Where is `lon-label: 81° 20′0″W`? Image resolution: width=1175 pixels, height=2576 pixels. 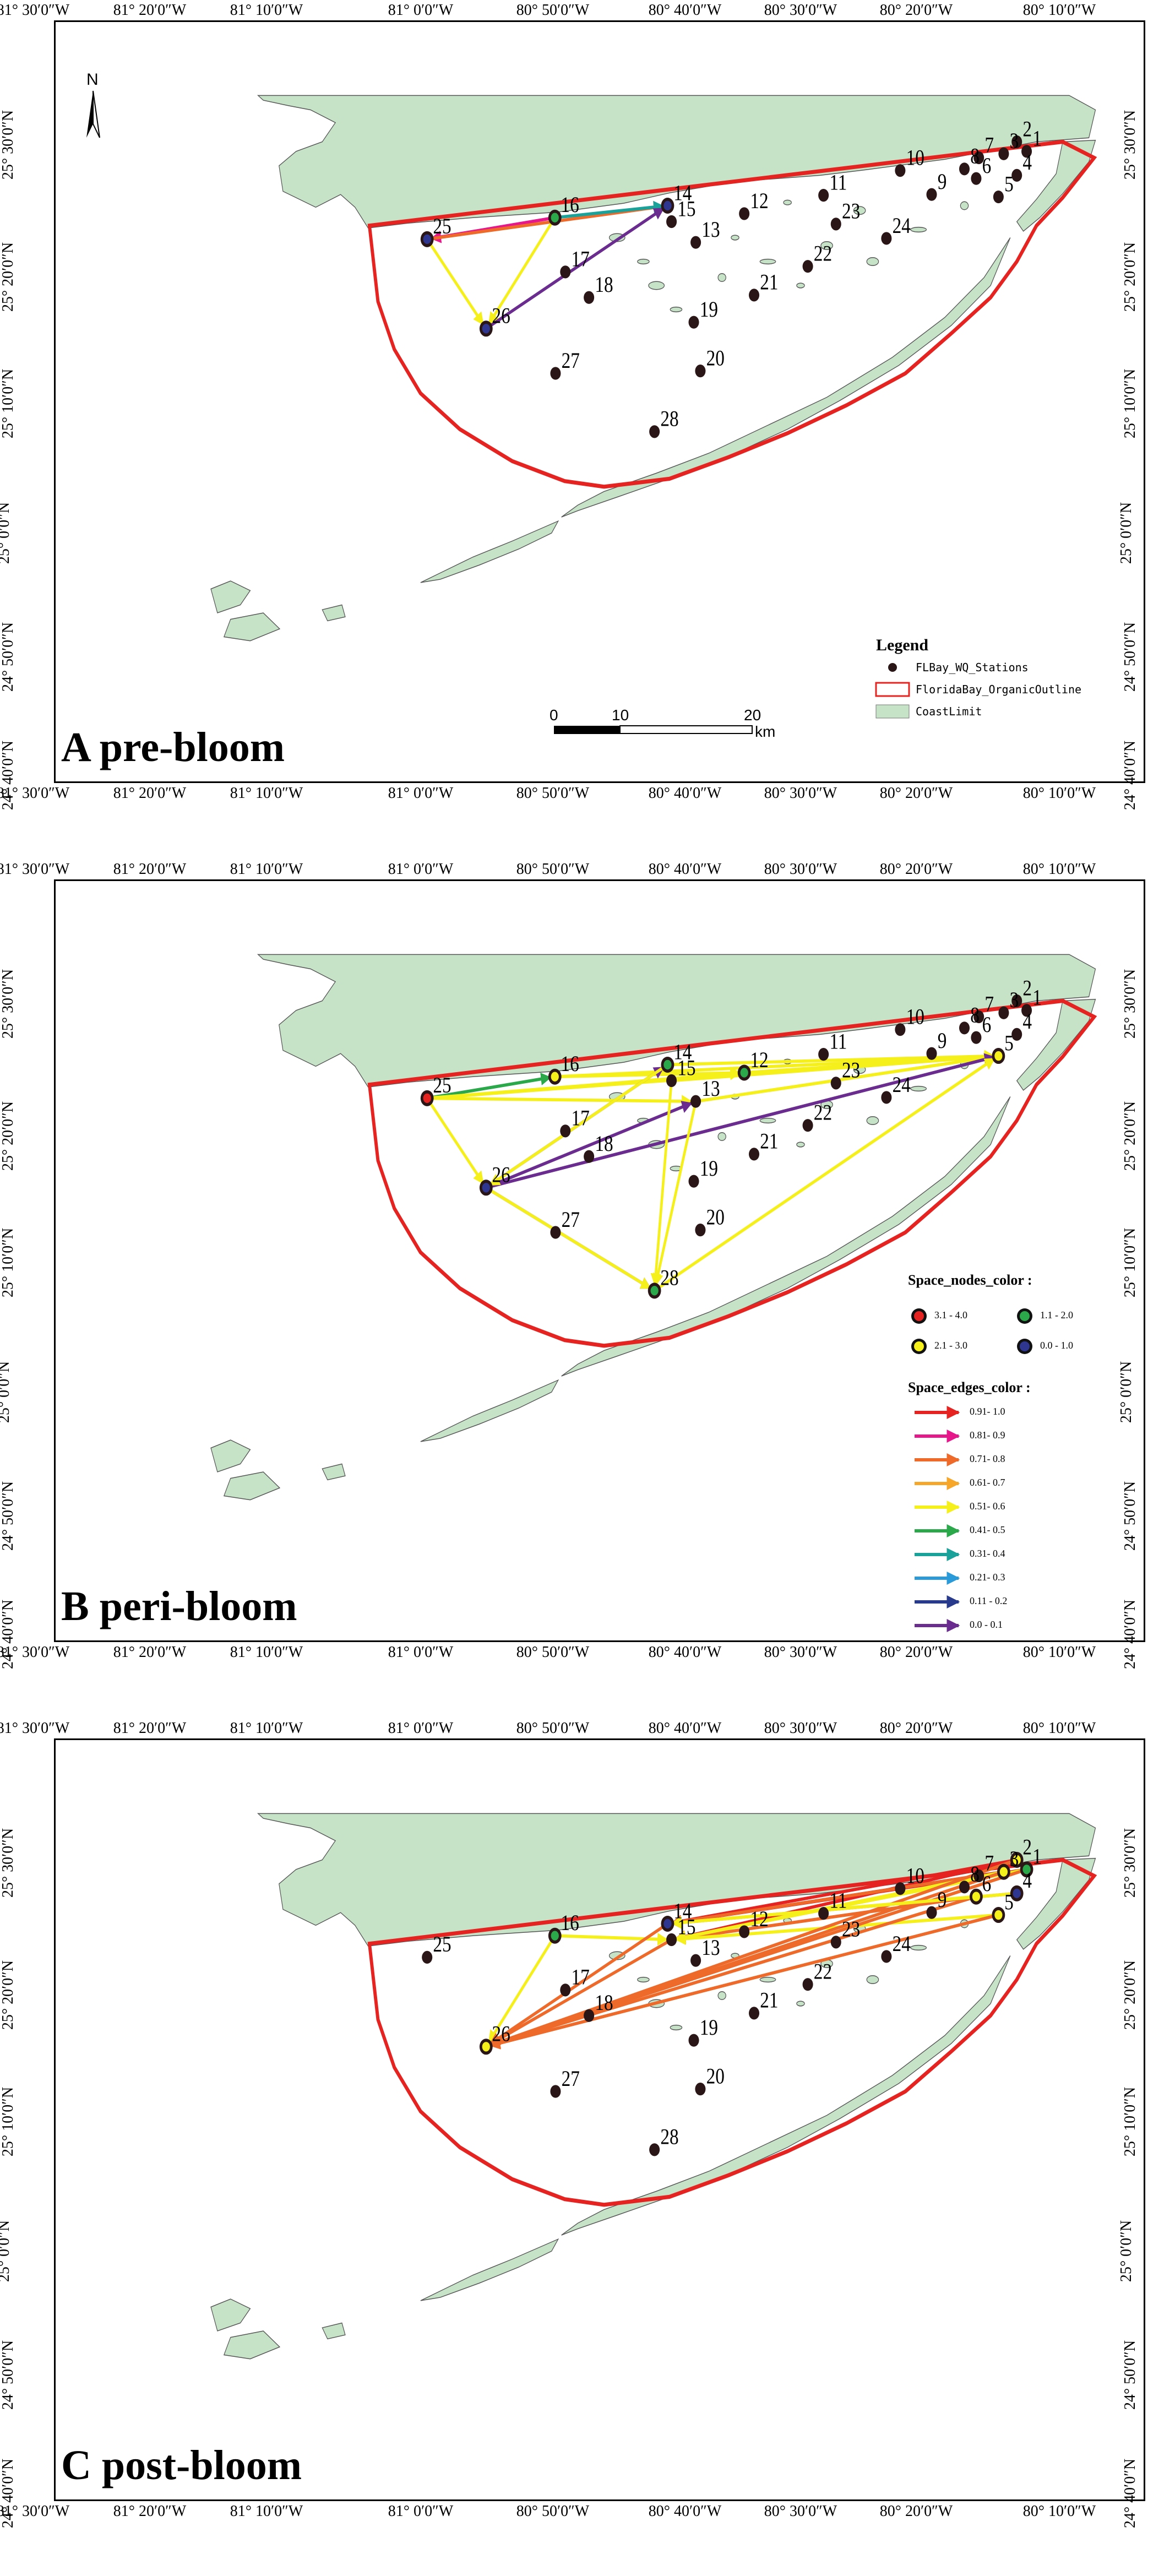
lon-label: 81° 20′0″W is located at coordinates (150, 1652).